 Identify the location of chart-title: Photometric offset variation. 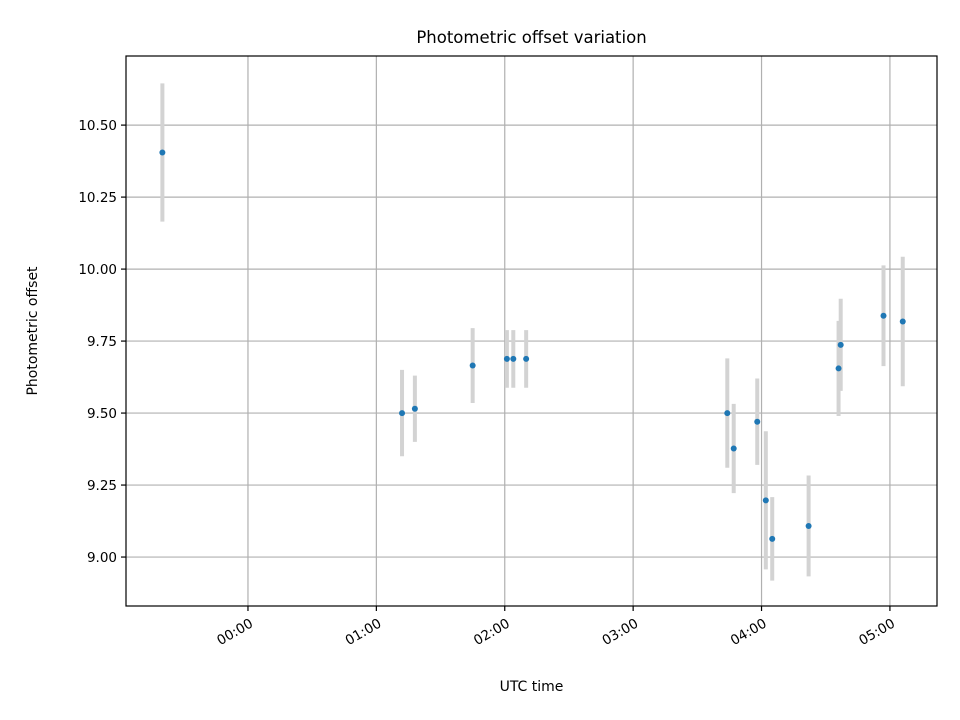
(531, 37).